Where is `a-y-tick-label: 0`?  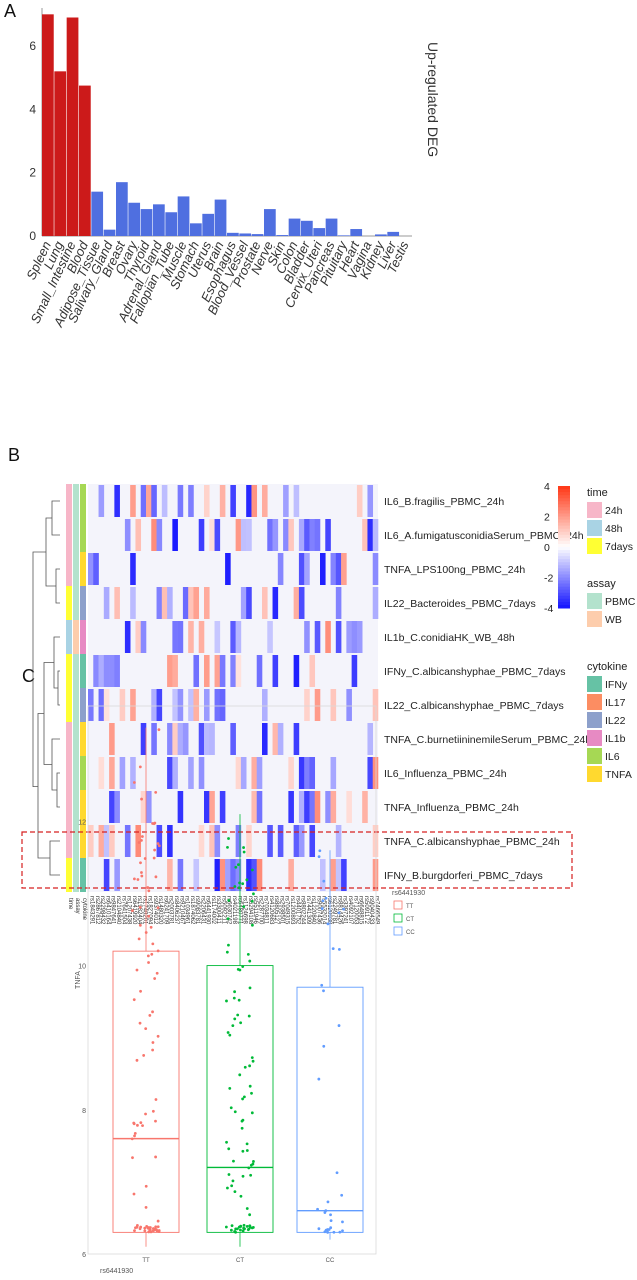
a-y-tick-label: 0 is located at coordinates (32, 236).